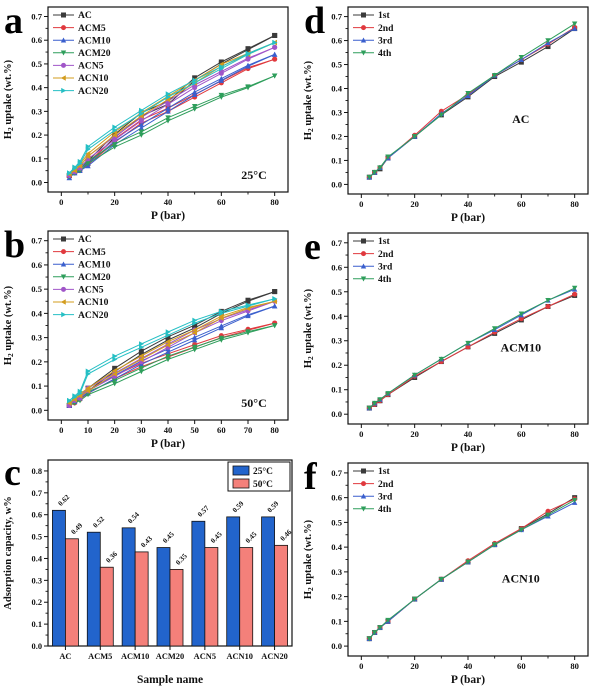  I want to click on svg-text: ACN20, so click(274, 656).